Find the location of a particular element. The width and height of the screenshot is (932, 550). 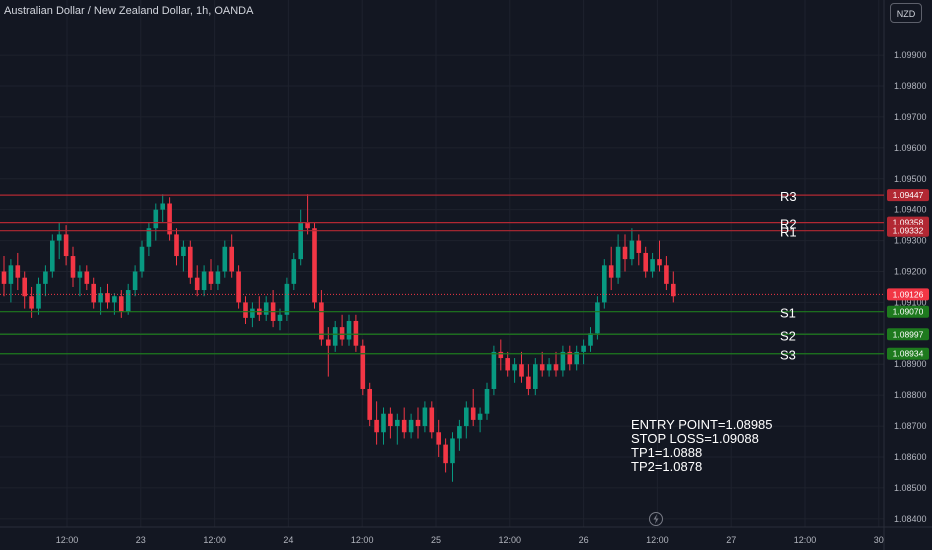

y-tick-label: 1.08700 is located at coordinates (910, 426).